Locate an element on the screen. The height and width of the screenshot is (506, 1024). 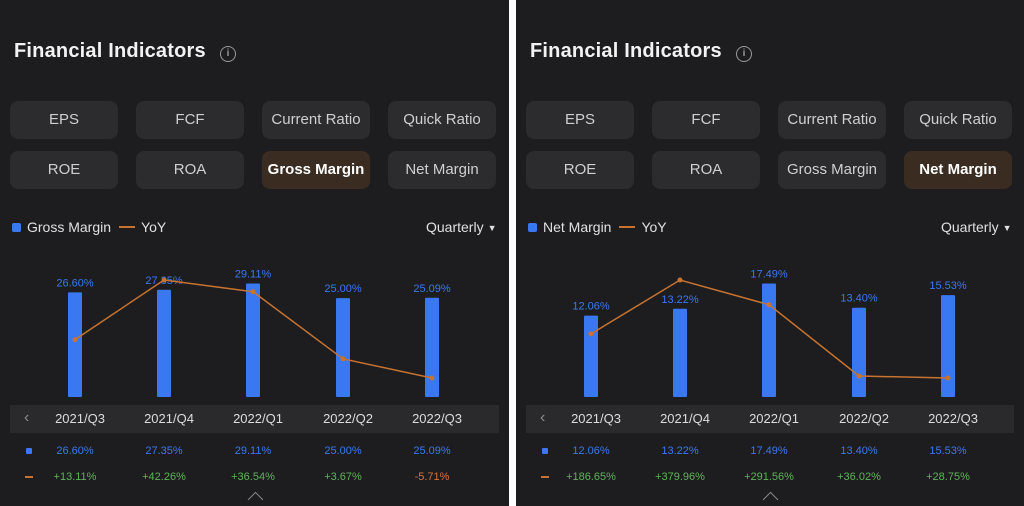
bar-value-label: 13.40% is located at coordinates (859, 299).